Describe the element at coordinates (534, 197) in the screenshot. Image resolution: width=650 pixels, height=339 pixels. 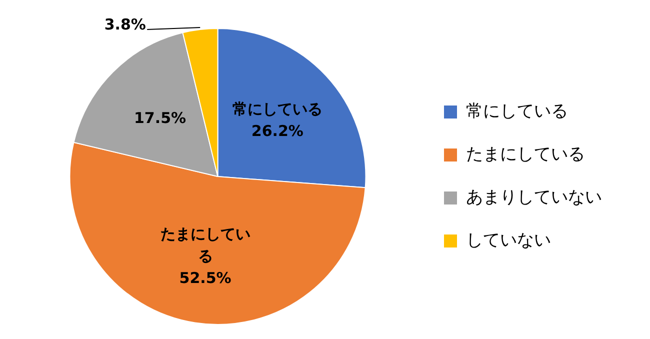
I see `legend-label: あまりしていない` at that location.